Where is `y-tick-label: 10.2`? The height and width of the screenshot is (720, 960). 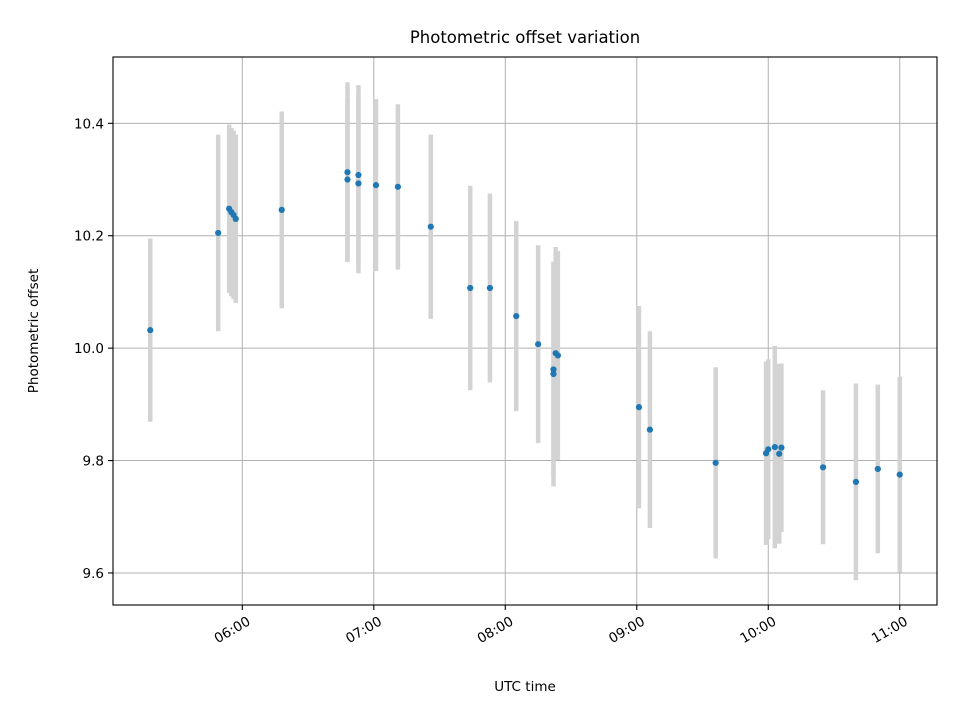 y-tick-label: 10.2 is located at coordinates (89, 237).